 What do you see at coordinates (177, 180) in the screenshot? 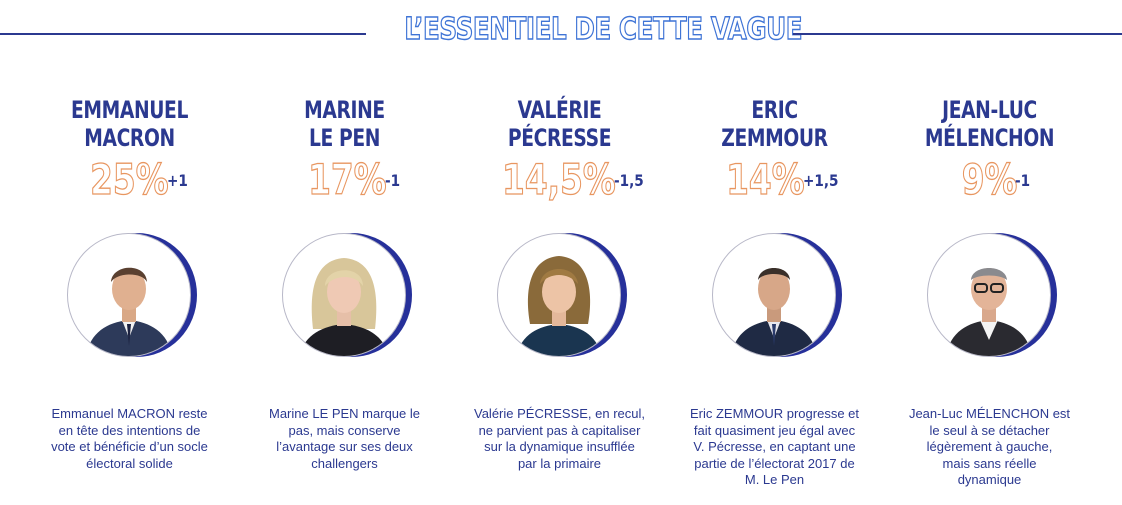
I see `candidate-change: +1` at bounding box center [177, 180].